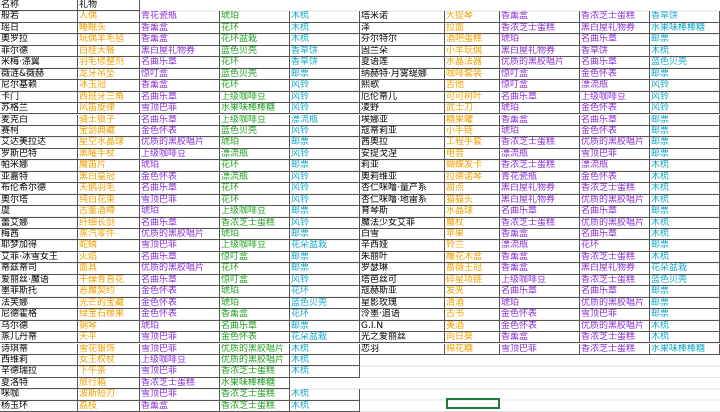 The width and height of the screenshot is (720, 412). What do you see at coordinates (109, 74) in the screenshot?
I see `cell: 龙牙吊坠` at bounding box center [109, 74].